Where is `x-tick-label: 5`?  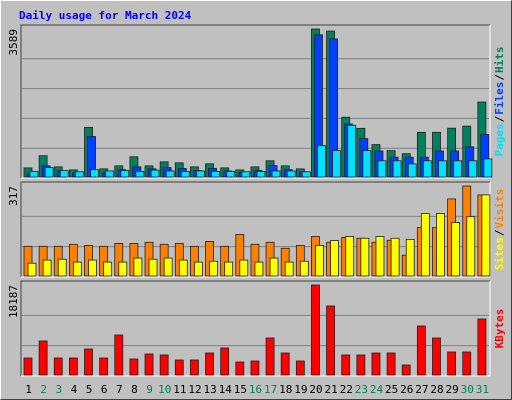
x-tick-label: 5 is located at coordinates (89, 389).